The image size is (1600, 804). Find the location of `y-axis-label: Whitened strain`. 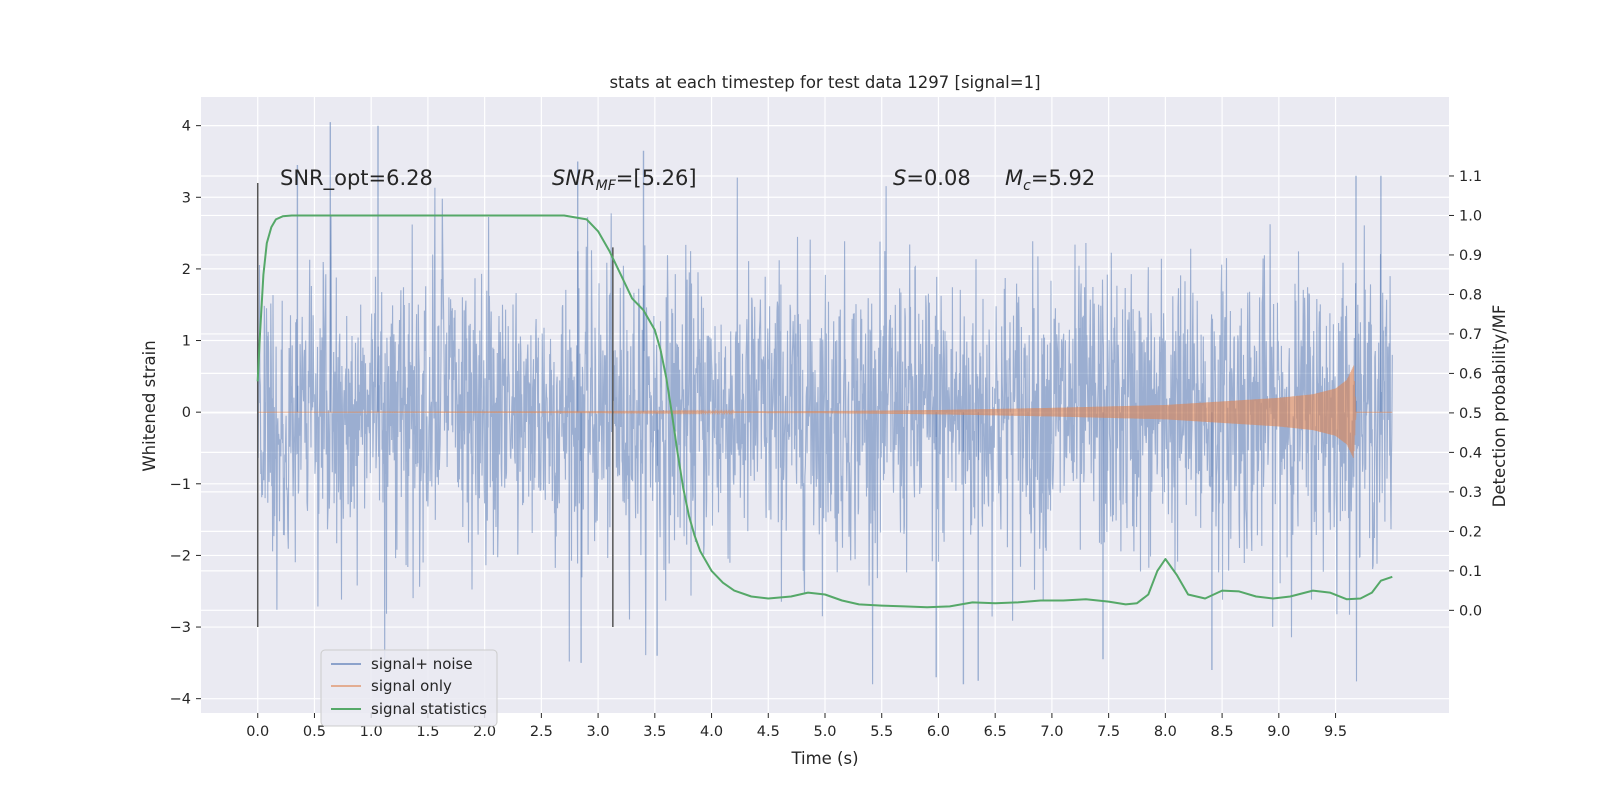

y-axis-label: Whitened strain is located at coordinates (149, 405).